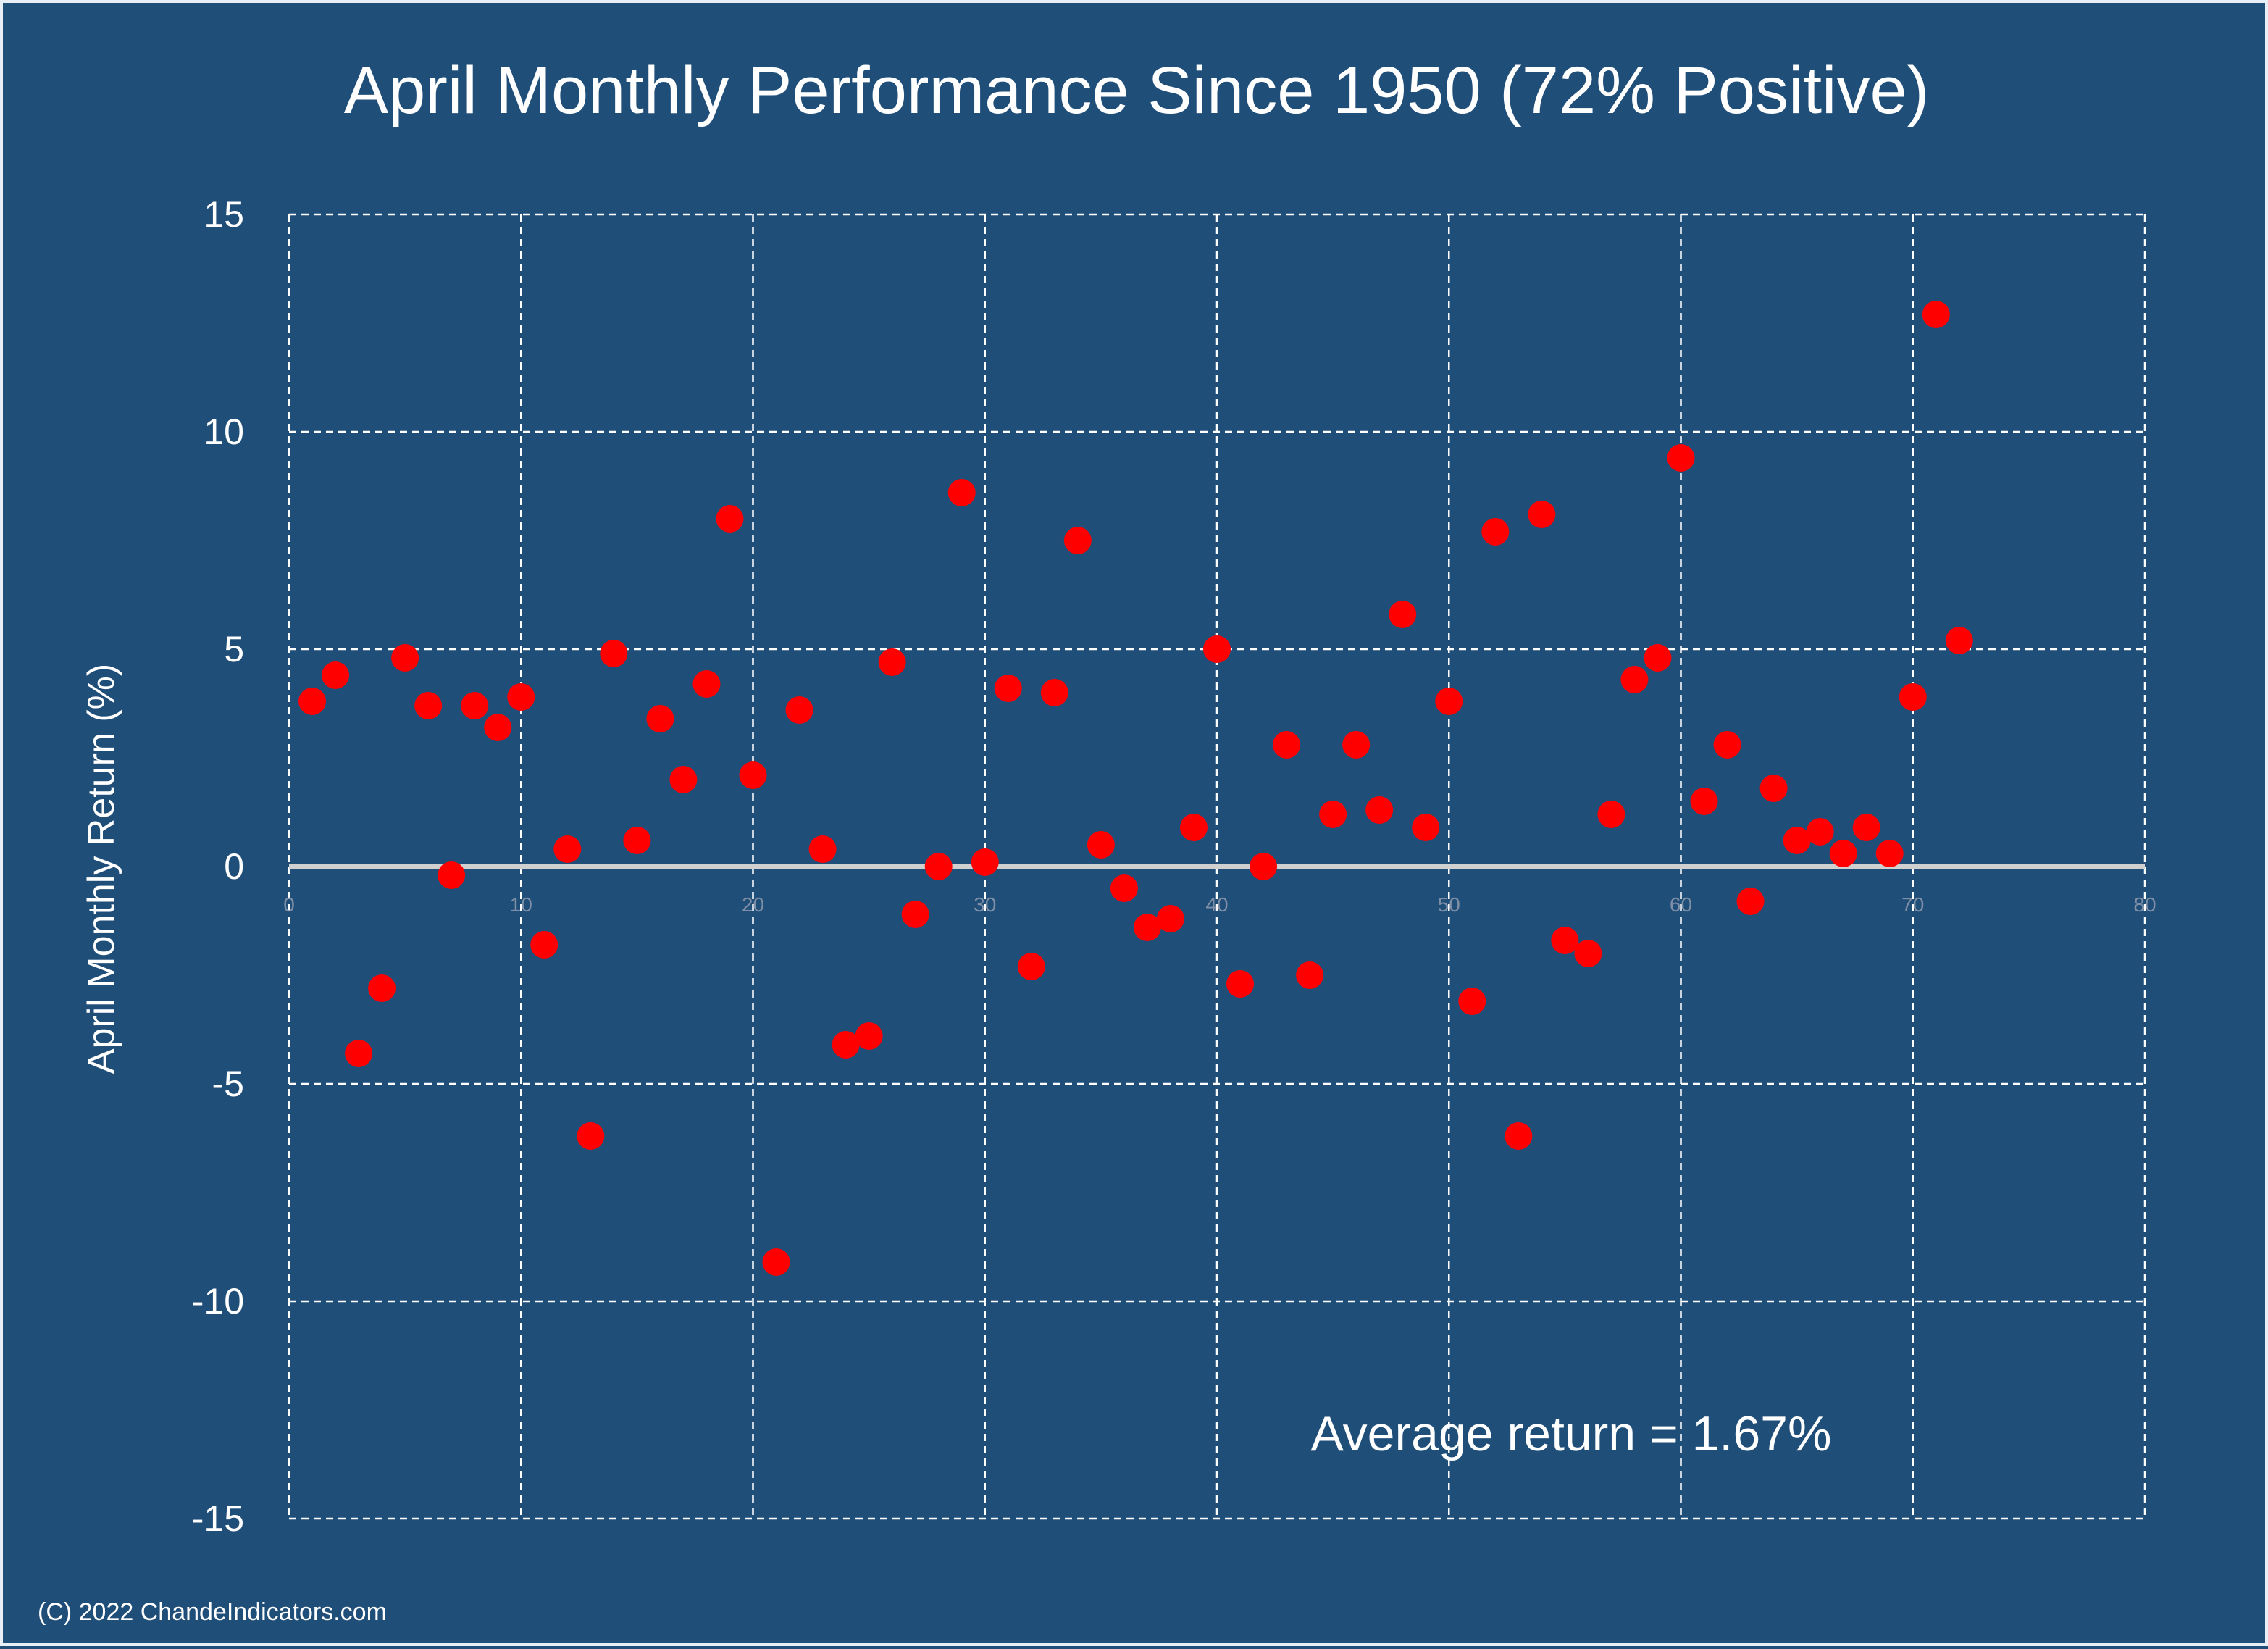 The height and width of the screenshot is (1649, 2268). I want to click on y-axis-ticks: 15 10 5 0 -5 -10 -15, so click(218, 866).